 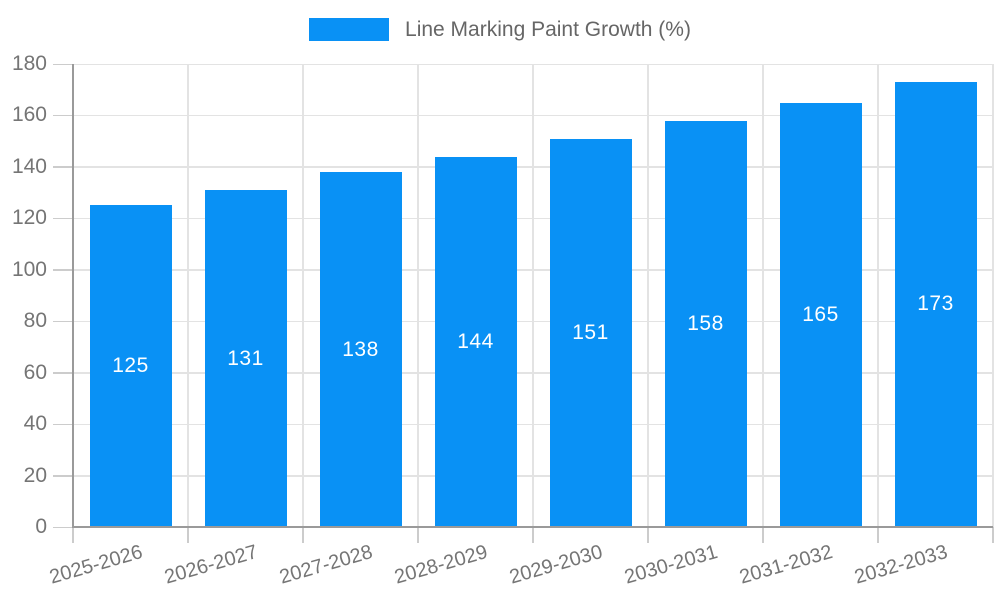 I want to click on y-axis-tick-label: 60, so click(x=35, y=372).